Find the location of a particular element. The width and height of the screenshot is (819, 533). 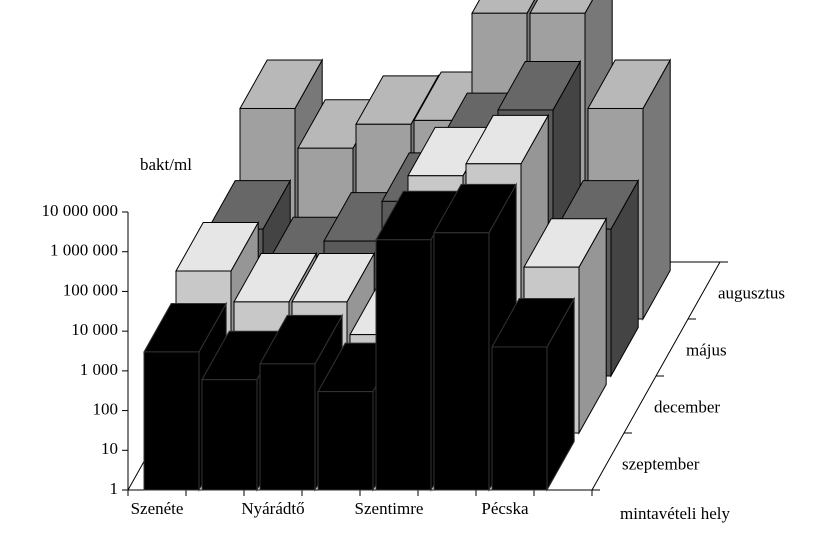

legend-label: május is located at coordinates (706, 349).